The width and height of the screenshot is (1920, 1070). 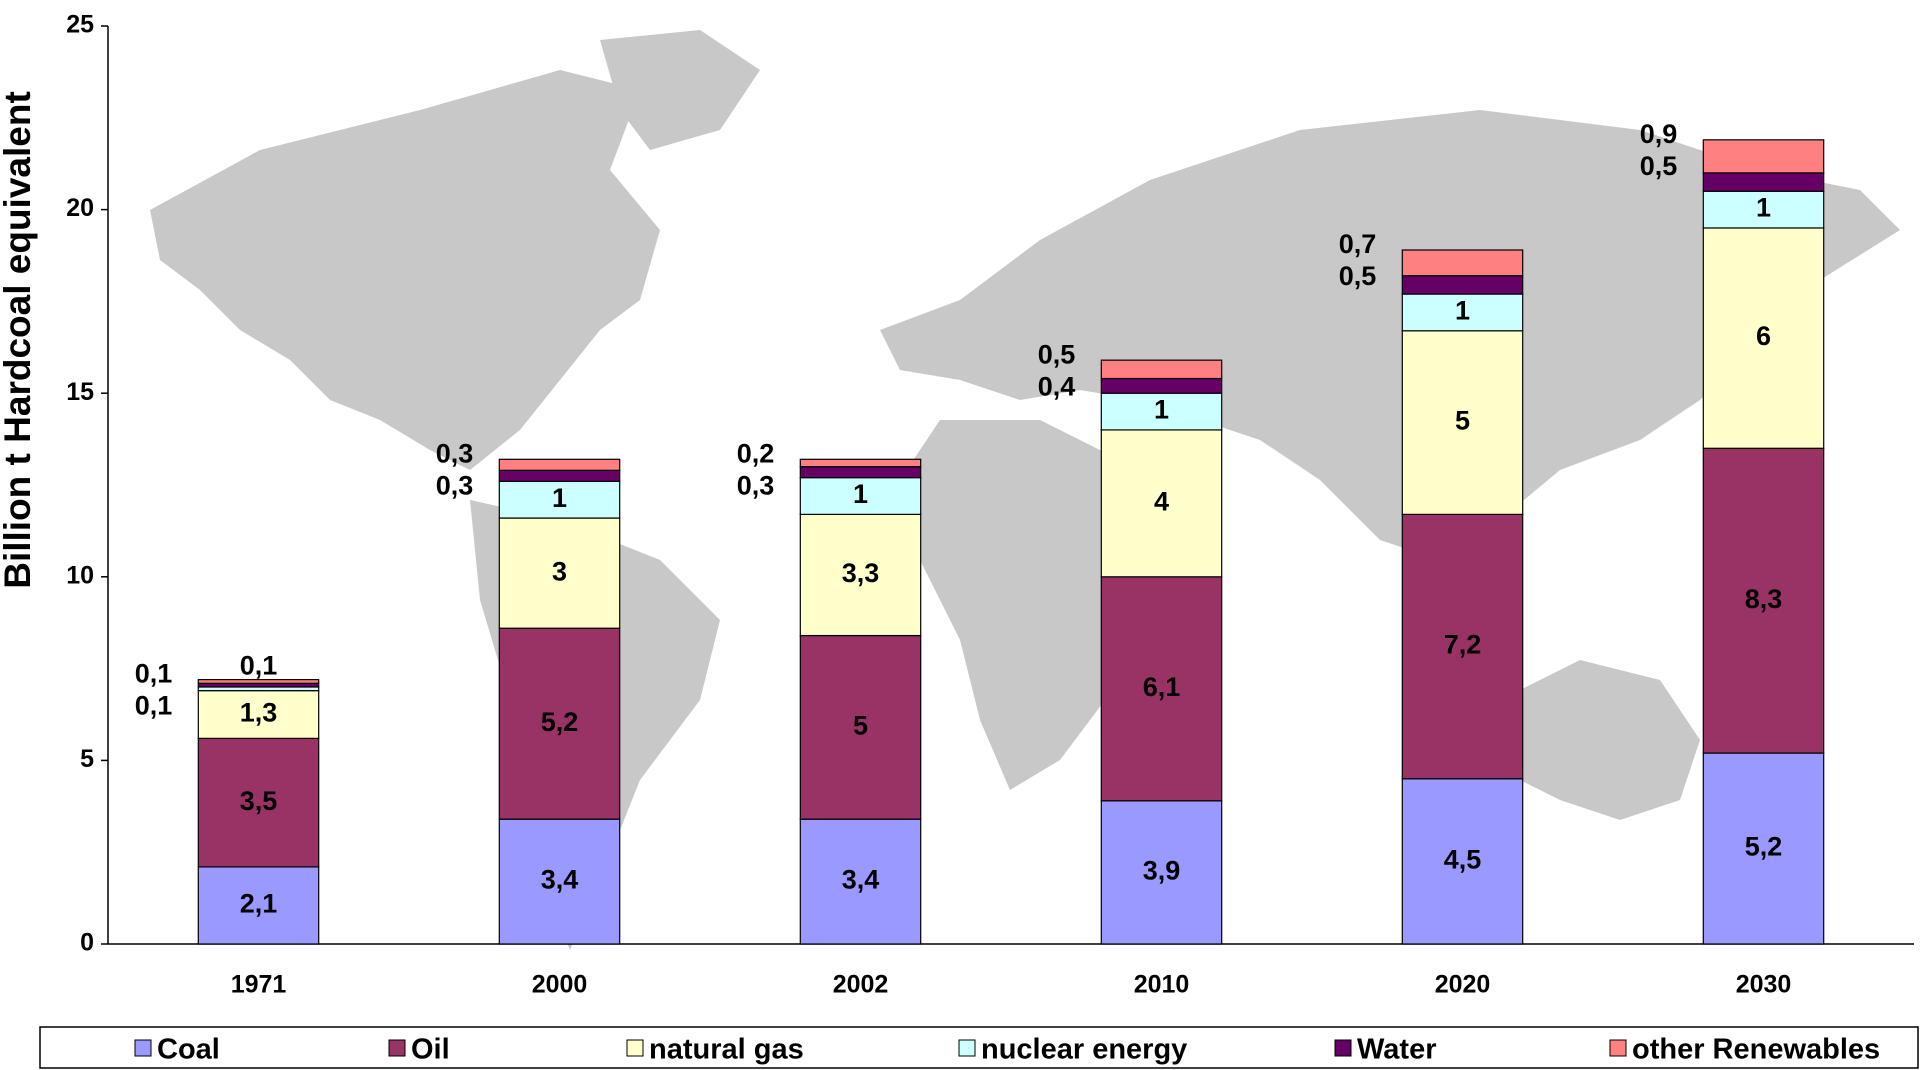 I want to click on y-tick-label: 10, so click(x=80, y=575).